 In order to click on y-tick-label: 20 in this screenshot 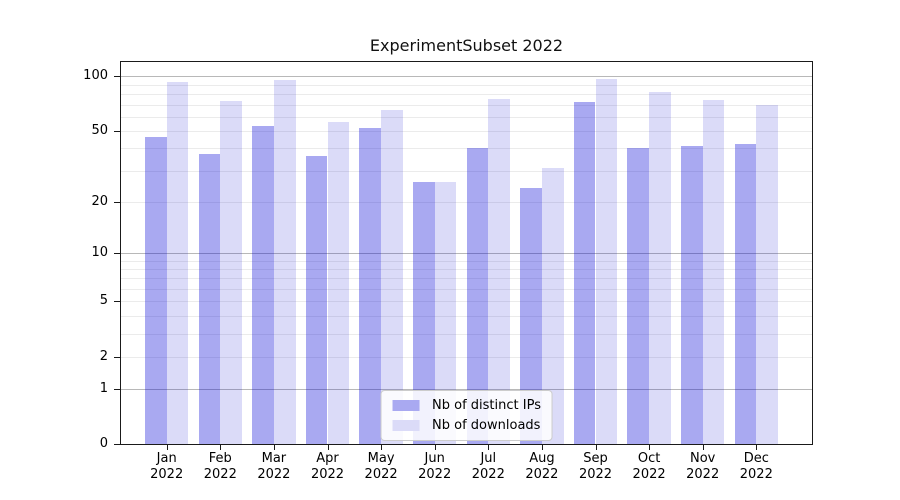, I will do `click(99, 201)`.